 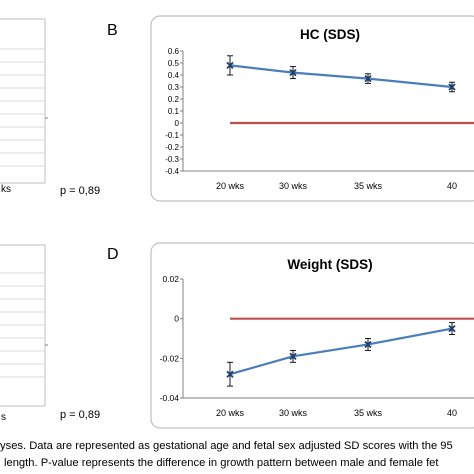 I want to click on chart-title: HC (SDS), so click(x=330, y=34).